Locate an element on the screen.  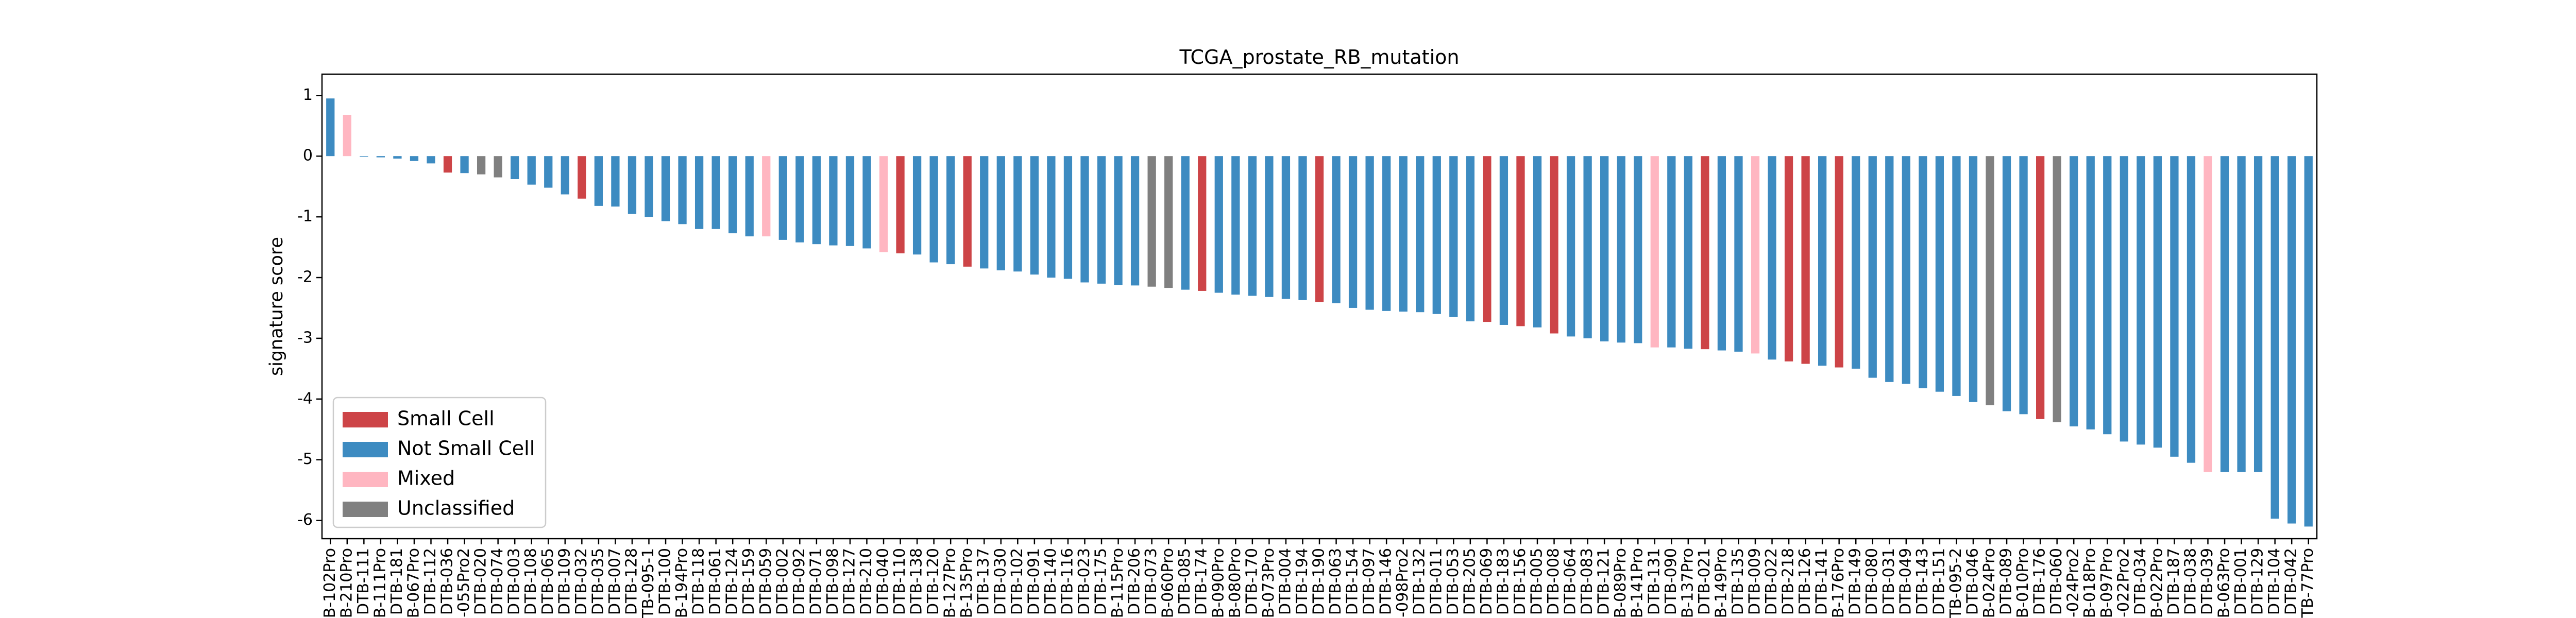
x-tick-label: DTB-095-1 is located at coordinates (648, 583).